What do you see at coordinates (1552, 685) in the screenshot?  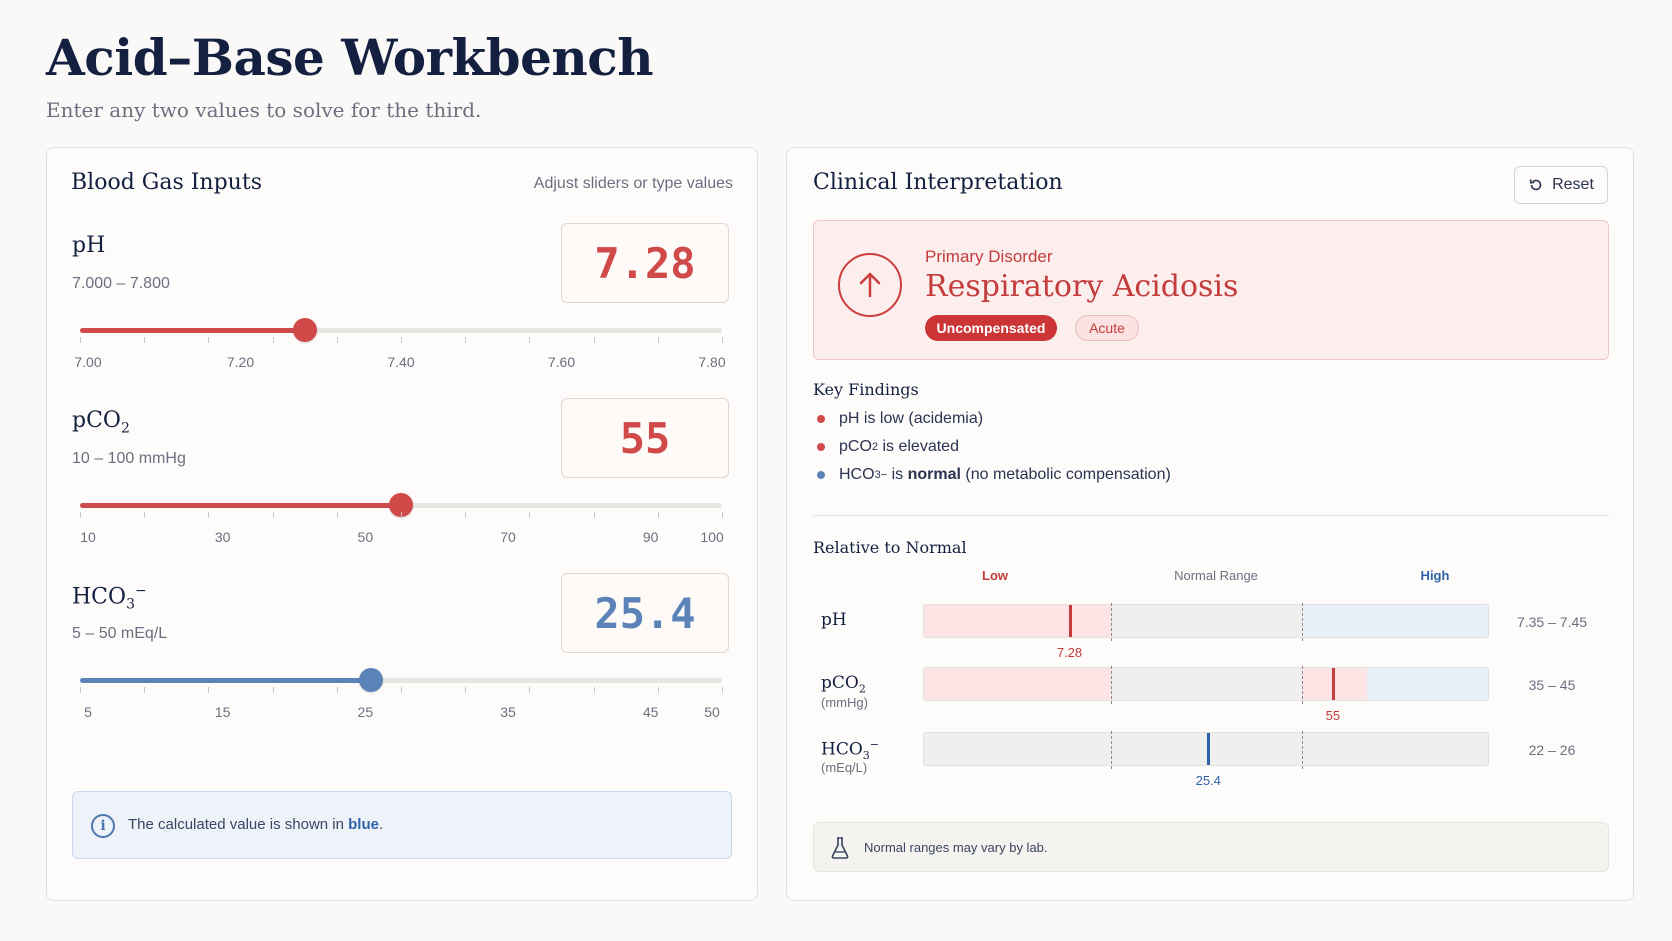 I see `normal-range-text: 35 – 45` at bounding box center [1552, 685].